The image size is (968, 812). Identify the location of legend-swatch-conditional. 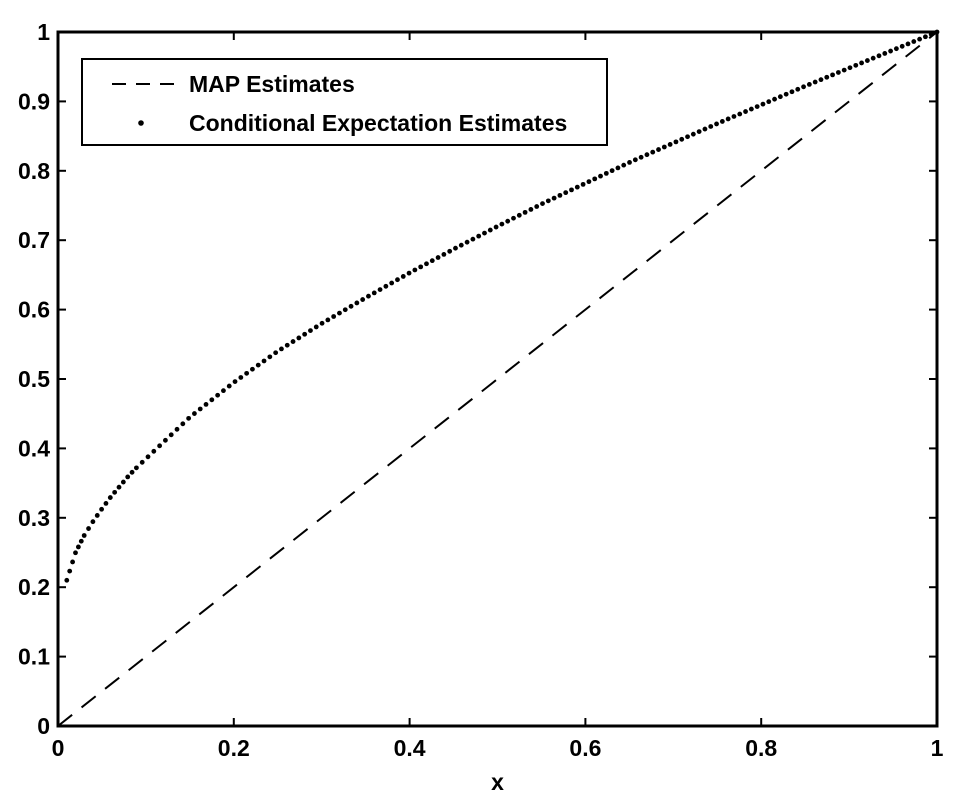
(141, 123).